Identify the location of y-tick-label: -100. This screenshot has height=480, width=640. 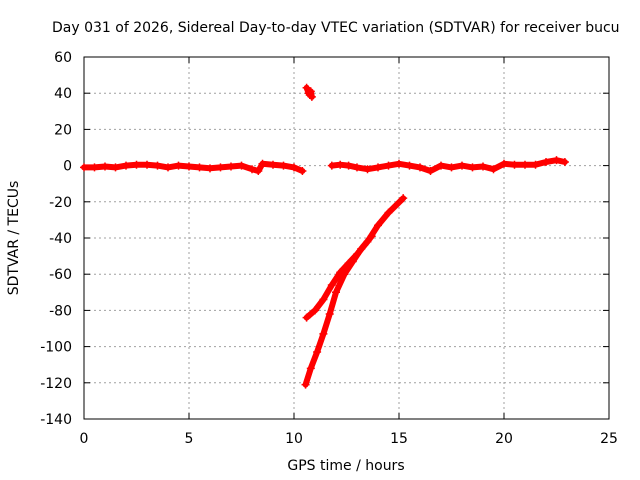
(56, 348).